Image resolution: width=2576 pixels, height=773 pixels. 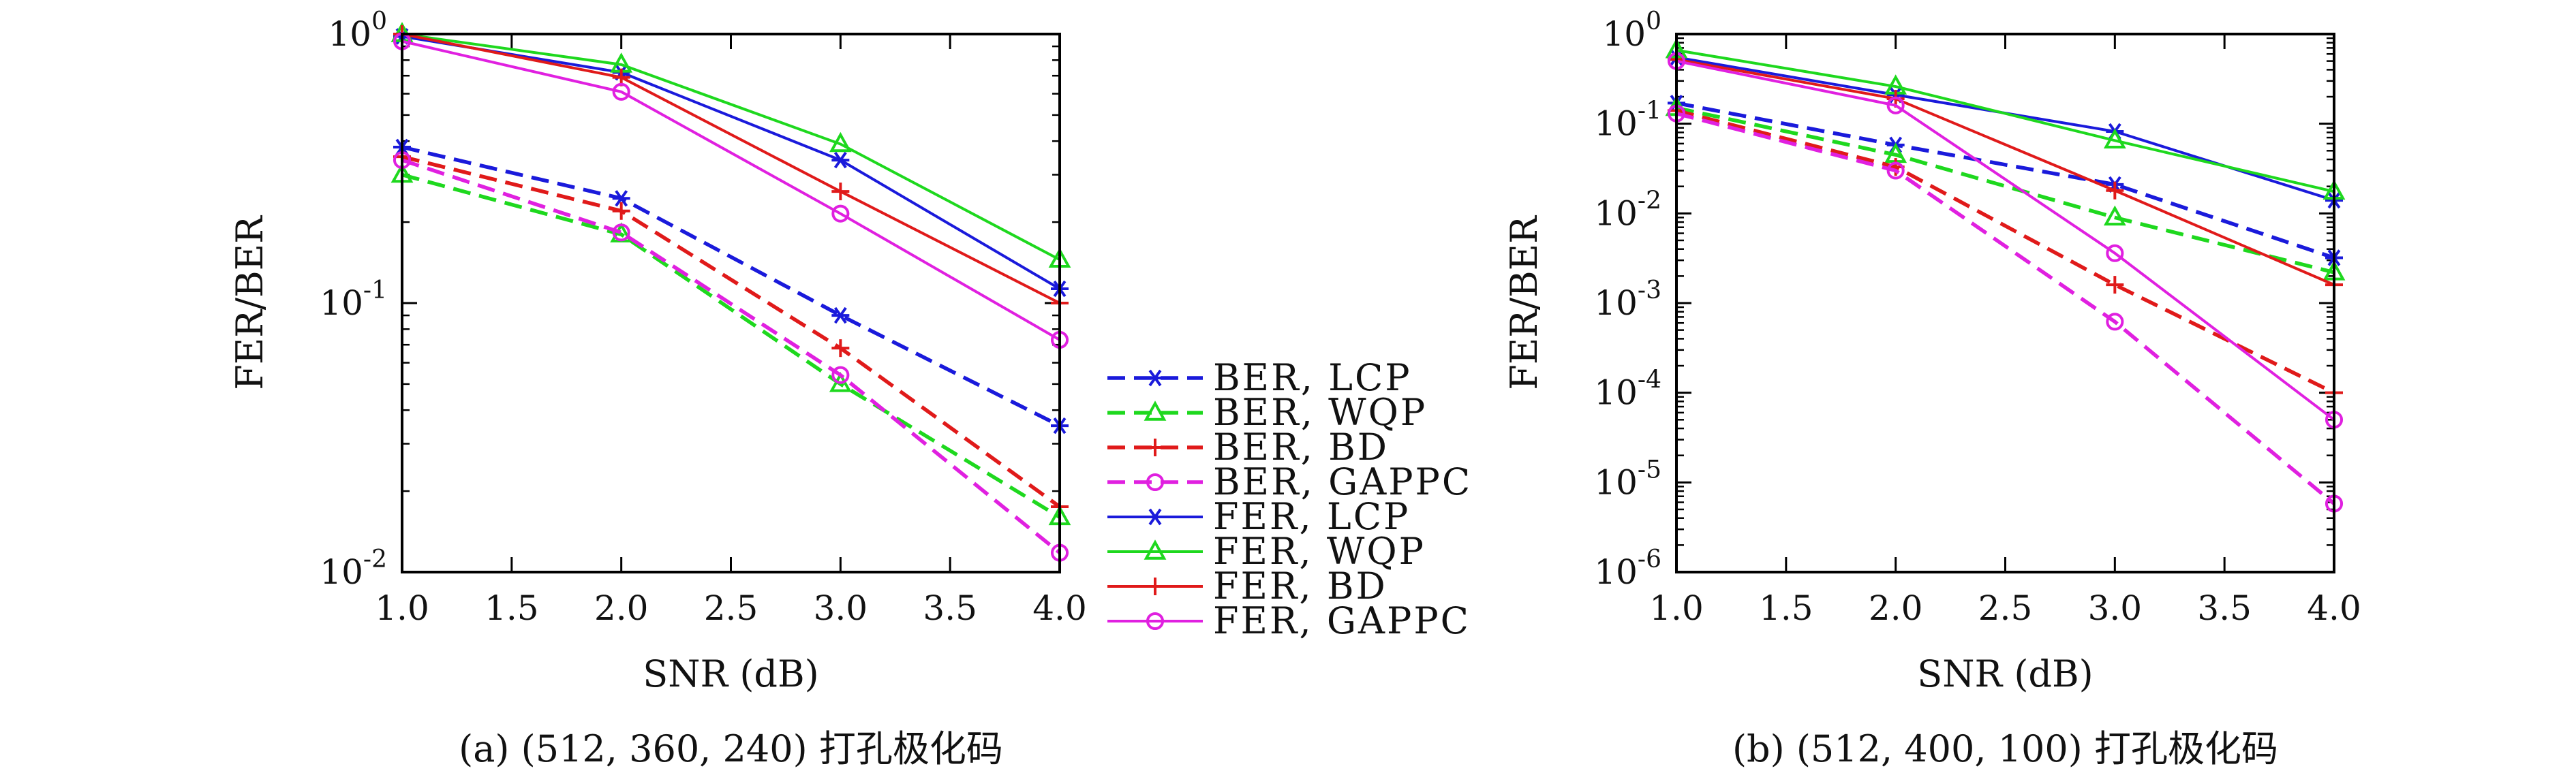 What do you see at coordinates (1320, 412) in the screenshot?
I see `legend-label: BER, WQP` at bounding box center [1320, 412].